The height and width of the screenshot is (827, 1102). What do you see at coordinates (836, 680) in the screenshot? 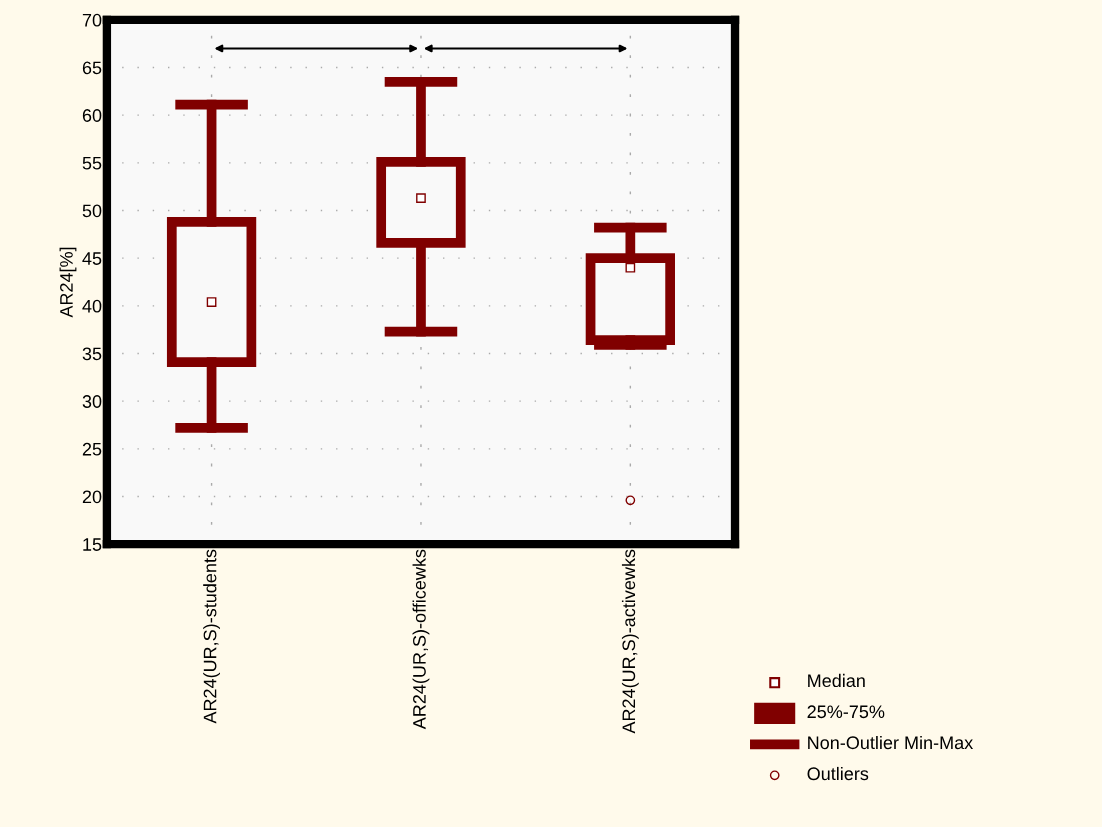
I see `text: Median` at bounding box center [836, 680].